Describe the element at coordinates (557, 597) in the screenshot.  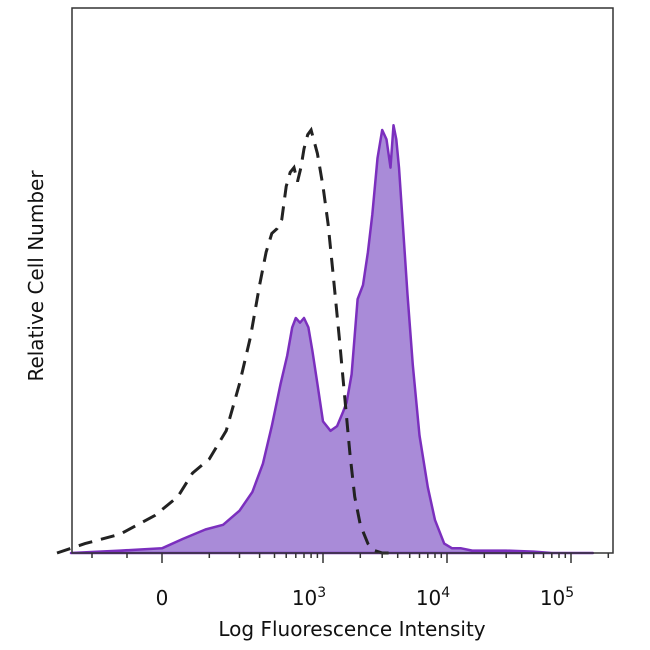
I see `x-tick-label: 105` at that location.